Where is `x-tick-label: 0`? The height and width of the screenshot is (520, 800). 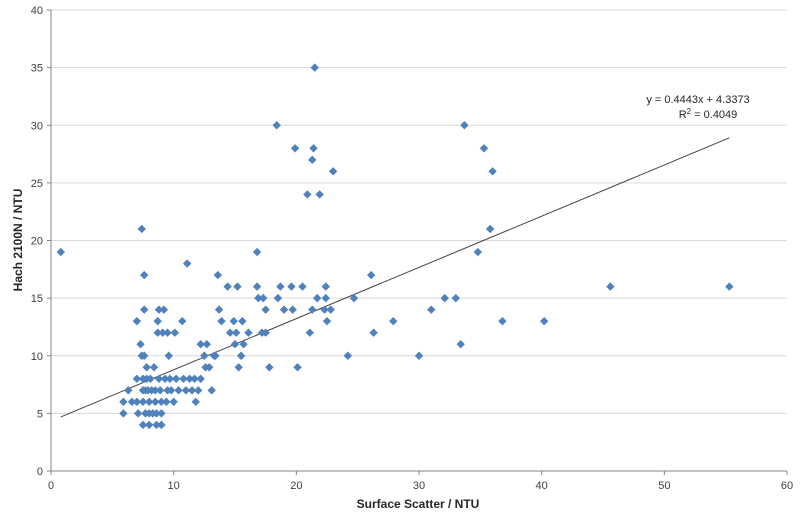 x-tick-label: 0 is located at coordinates (51, 486).